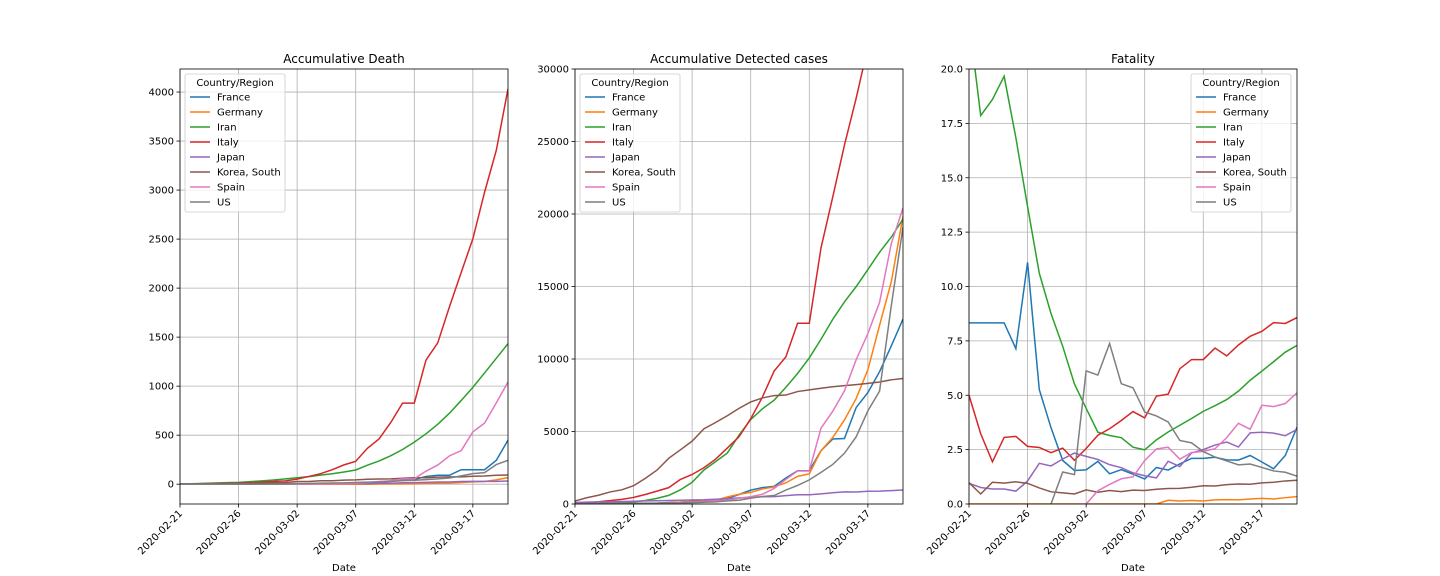  What do you see at coordinates (553, 215) in the screenshot?
I see `y-tick-label: 20000` at bounding box center [553, 215].